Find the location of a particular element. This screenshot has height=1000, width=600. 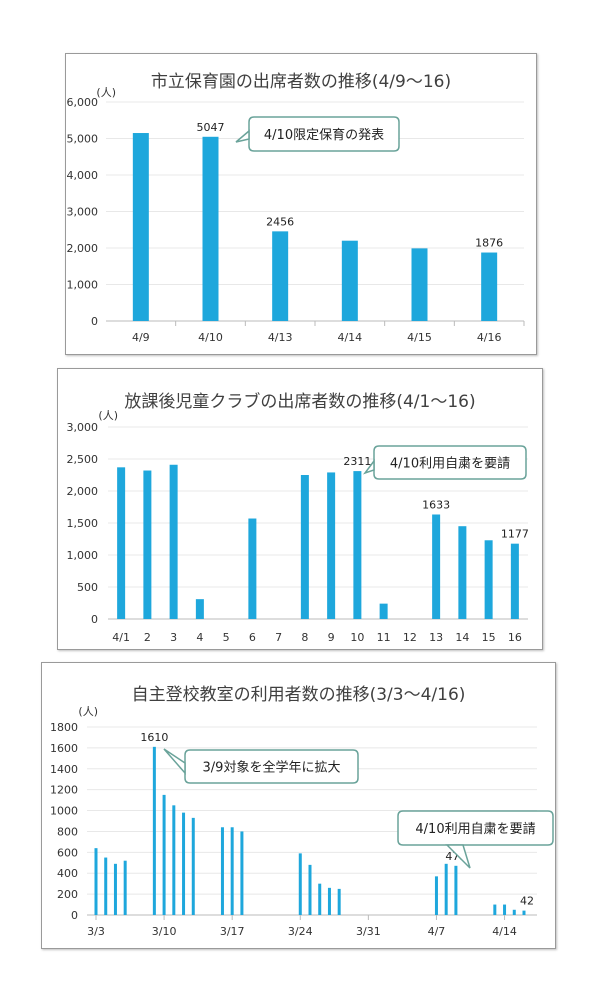

data-label: 1610 is located at coordinates (154, 737).